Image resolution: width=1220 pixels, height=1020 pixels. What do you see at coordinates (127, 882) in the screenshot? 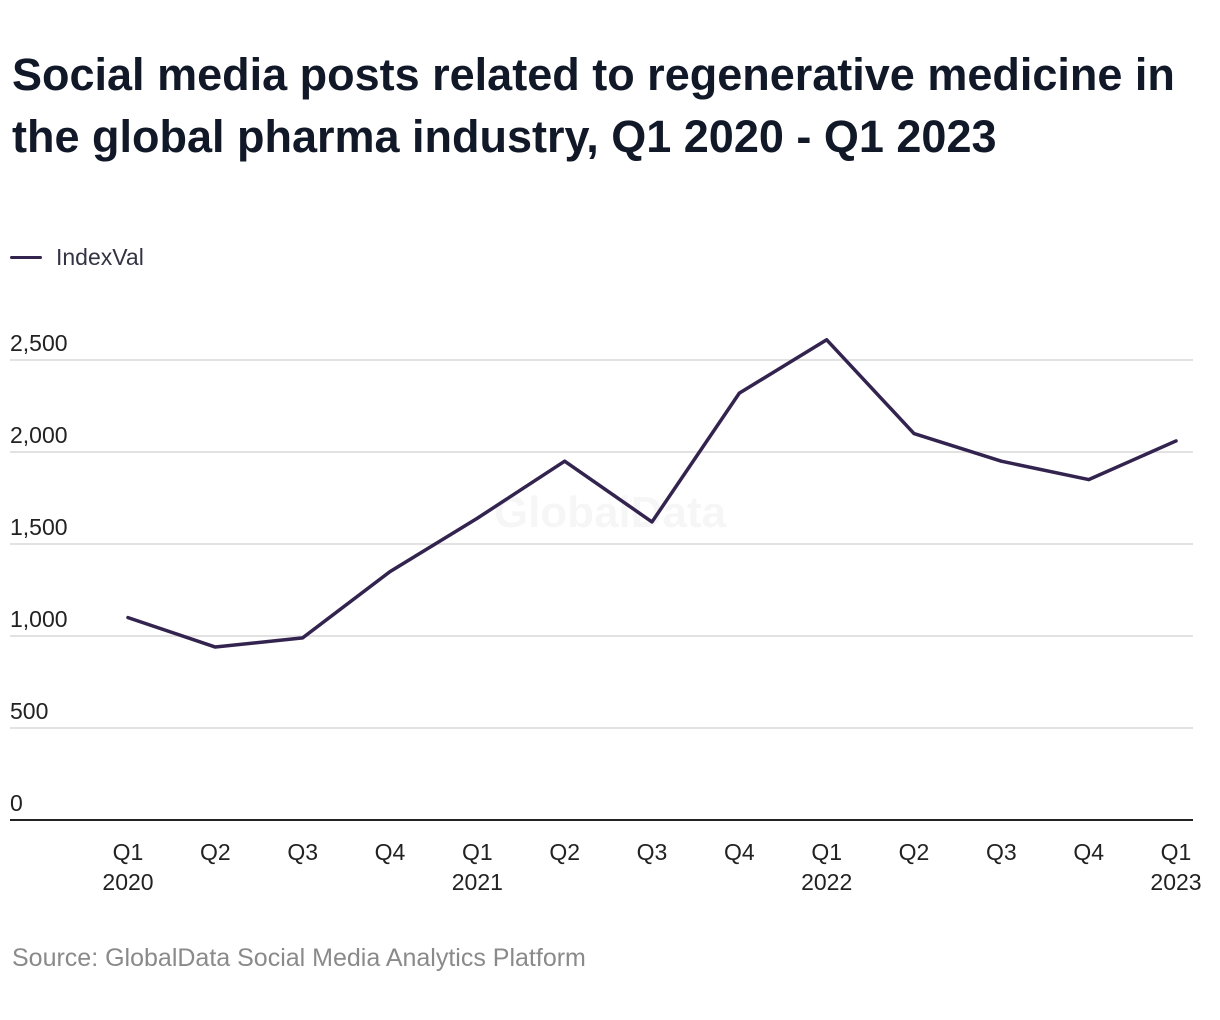
I see `x-tick-year-label: 2020` at bounding box center [127, 882].